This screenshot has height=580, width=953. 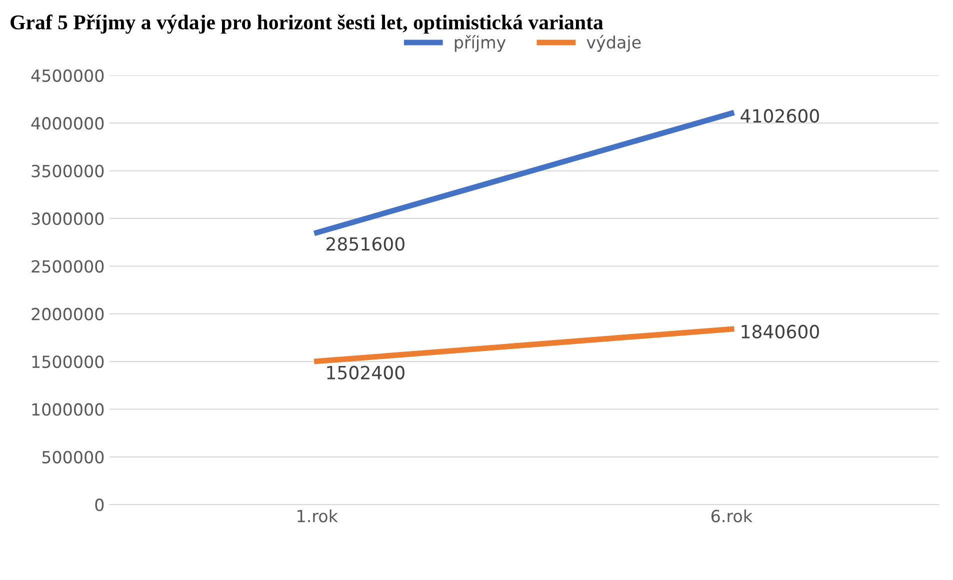 I want to click on y-tick-label: 4000000, so click(x=67, y=123).